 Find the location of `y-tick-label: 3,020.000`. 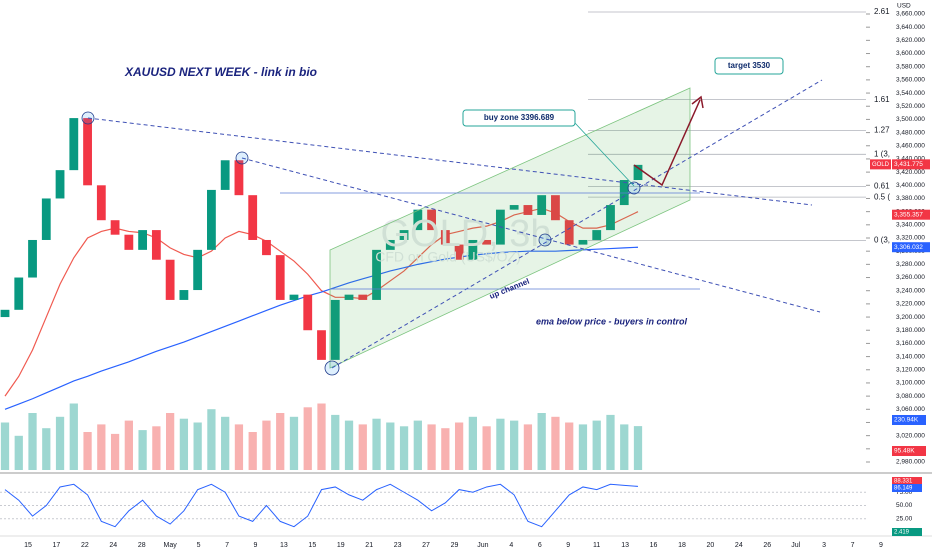

y-tick-label: 3,020.000 is located at coordinates (910, 435).